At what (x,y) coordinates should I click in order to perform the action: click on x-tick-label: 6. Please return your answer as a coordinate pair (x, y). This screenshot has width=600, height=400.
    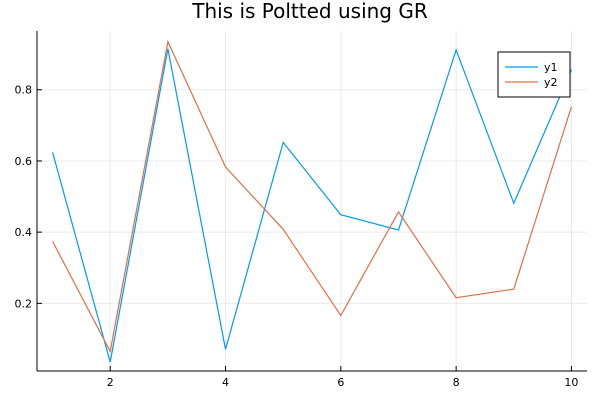
    Looking at the image, I should click on (340, 382).